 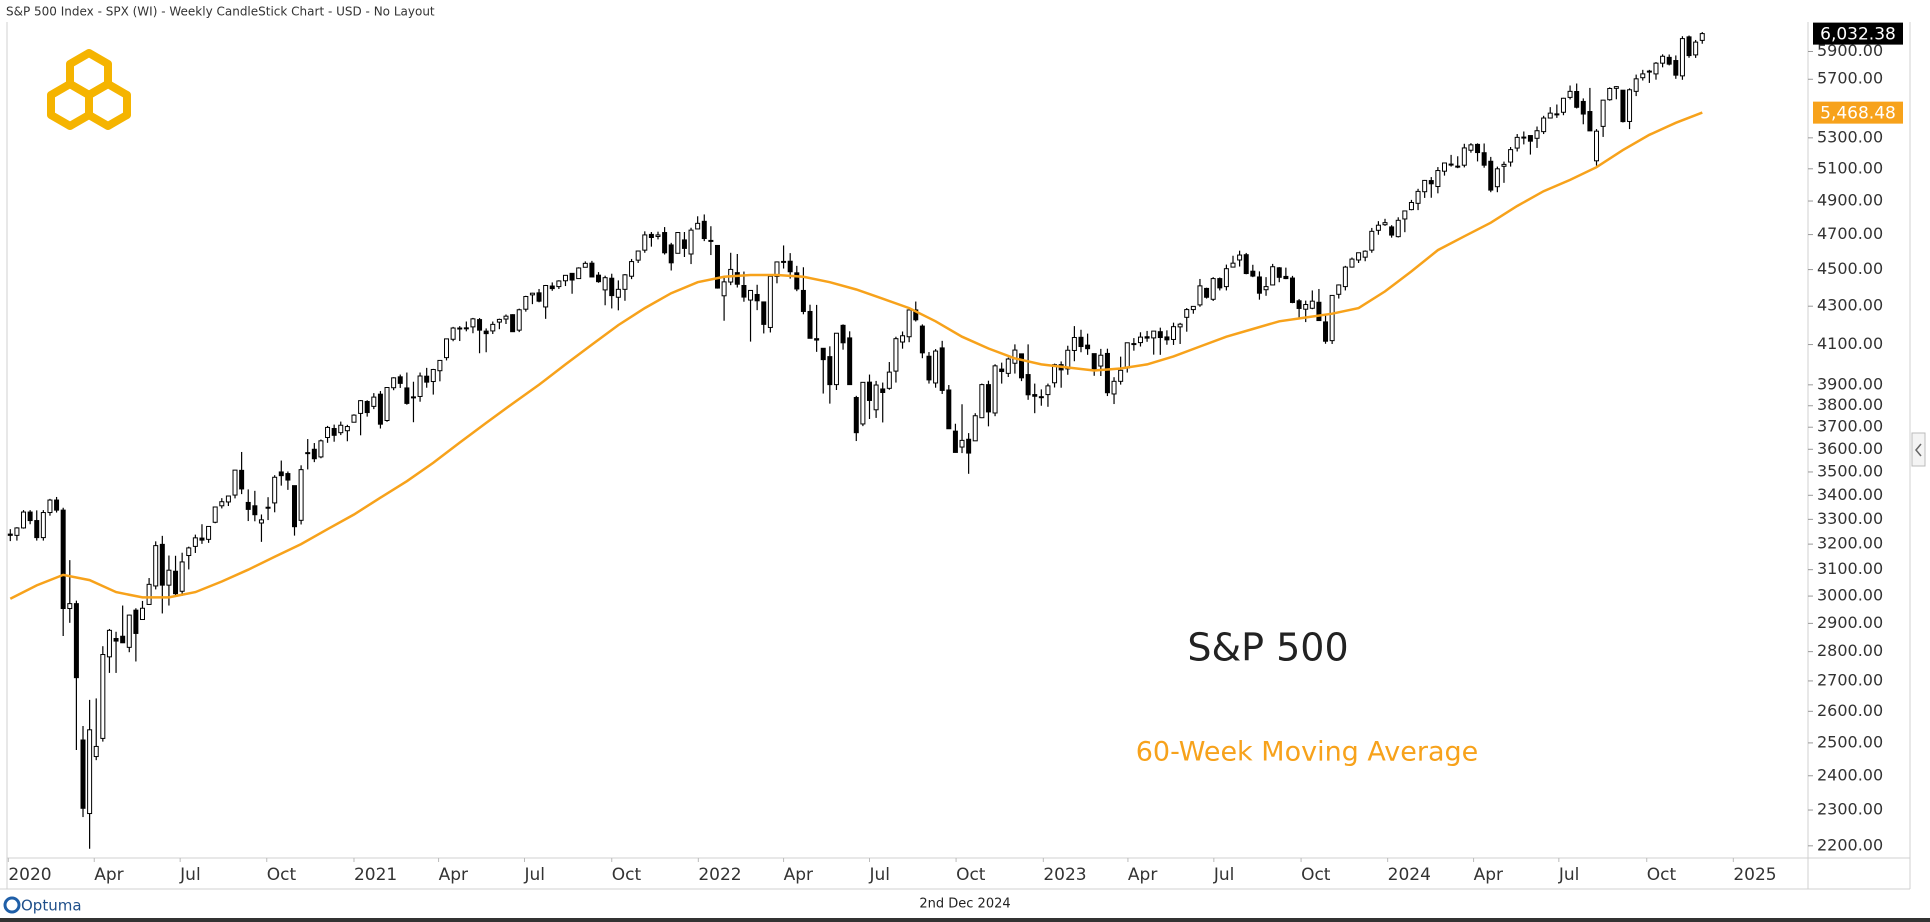 I want to click on collapse-button, so click(x=1918, y=449).